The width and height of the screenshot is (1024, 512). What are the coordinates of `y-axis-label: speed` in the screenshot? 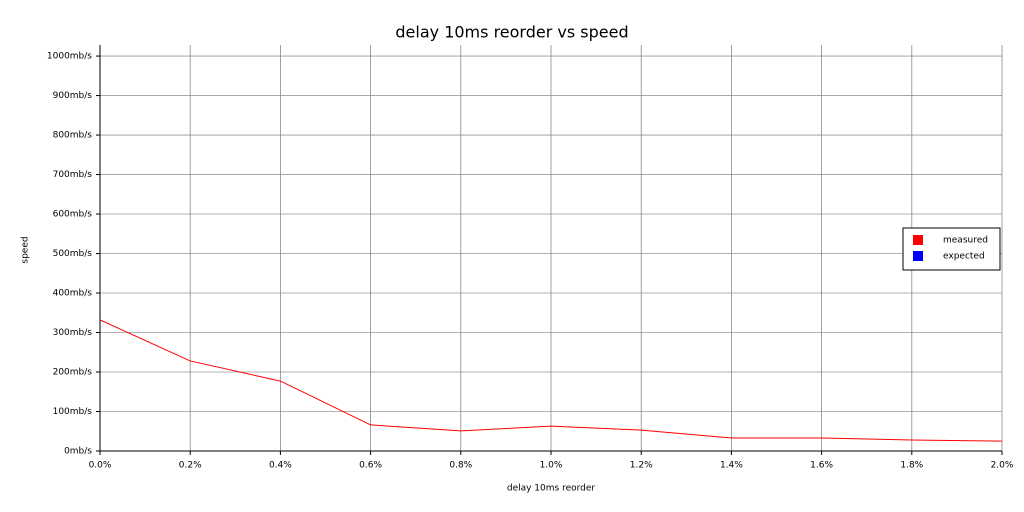 It's located at (26, 249).